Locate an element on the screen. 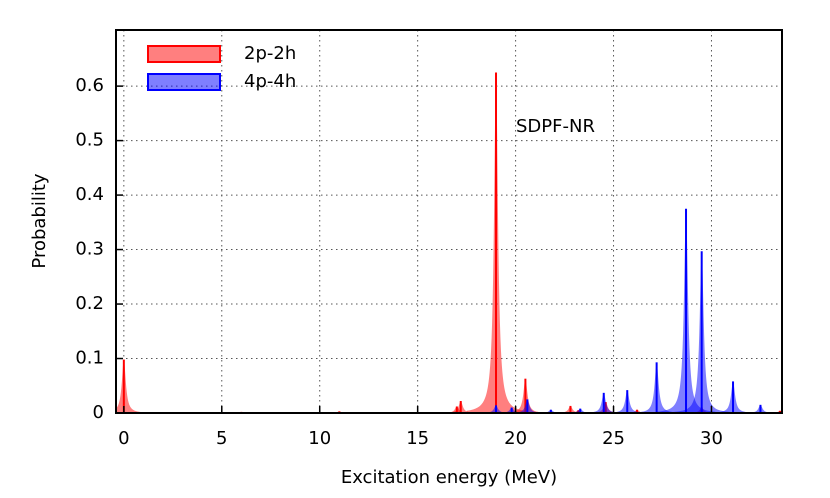  x-axis-label: Excitation energy (MeV) is located at coordinates (449, 477).